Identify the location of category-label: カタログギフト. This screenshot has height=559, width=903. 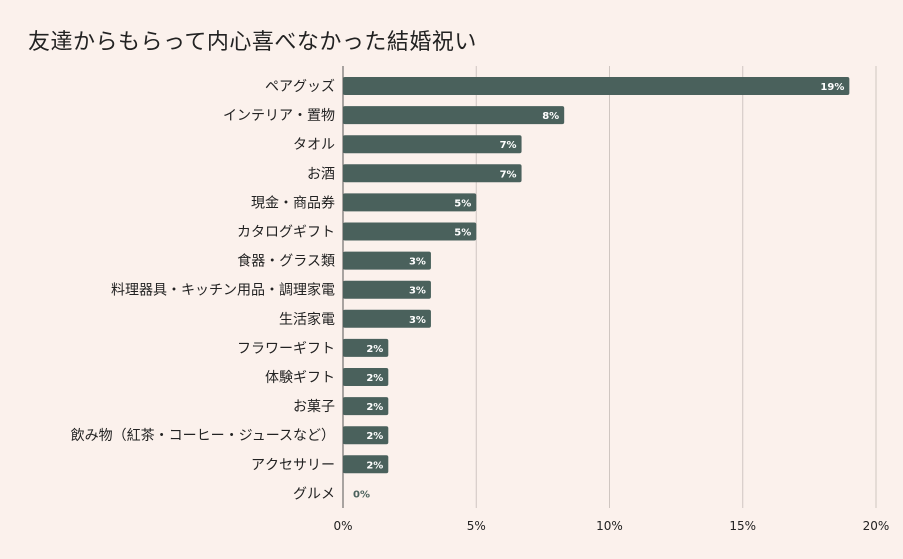
(286, 233).